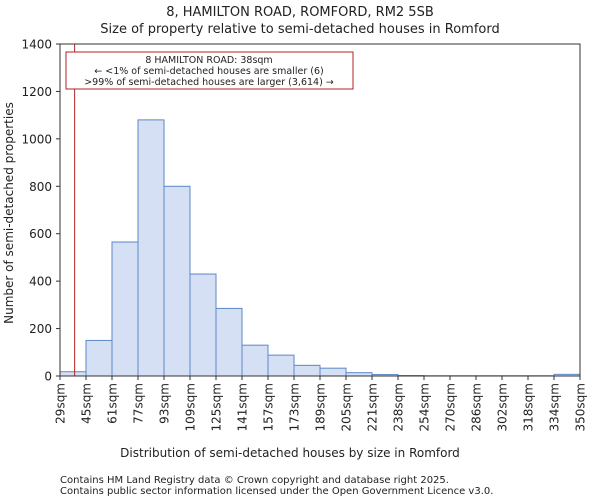 The image size is (600, 500). What do you see at coordinates (9, 213) in the screenshot?
I see `y-axis-label: Number of semi-detached properties` at bounding box center [9, 213].